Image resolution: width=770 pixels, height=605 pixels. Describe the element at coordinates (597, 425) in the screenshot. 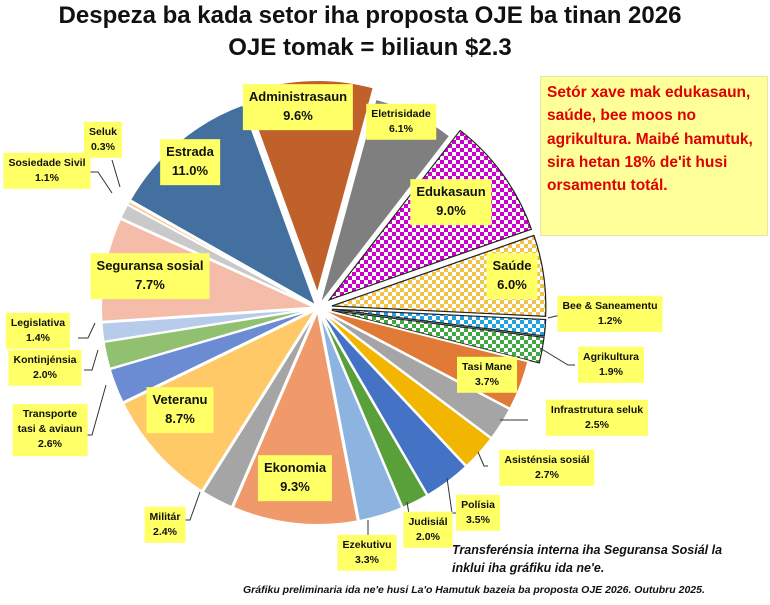

I see `data-label-value: 2.5%` at that location.